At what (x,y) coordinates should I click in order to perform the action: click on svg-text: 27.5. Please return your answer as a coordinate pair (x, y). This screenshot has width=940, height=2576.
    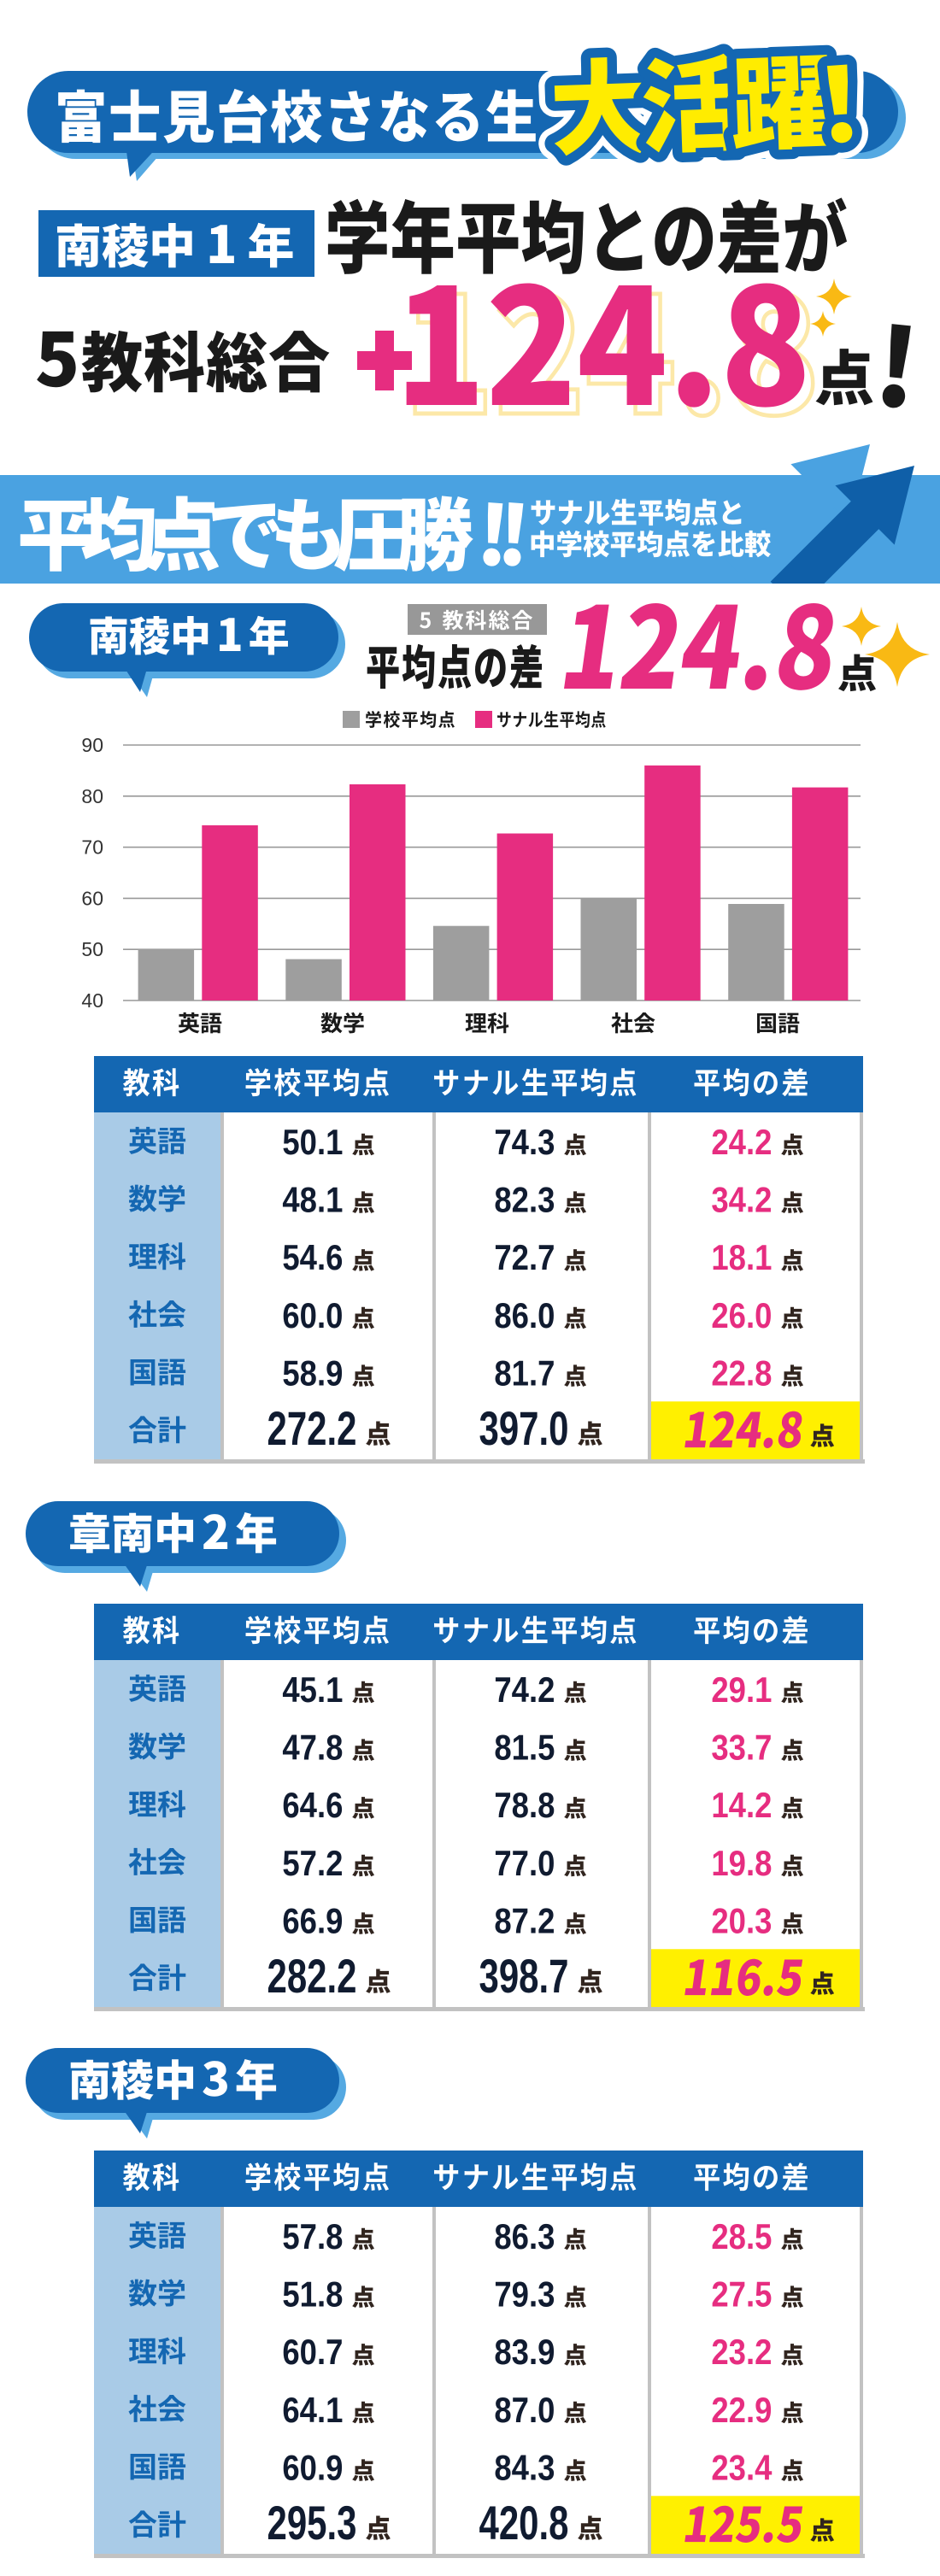
    Looking at the image, I should click on (741, 2294).